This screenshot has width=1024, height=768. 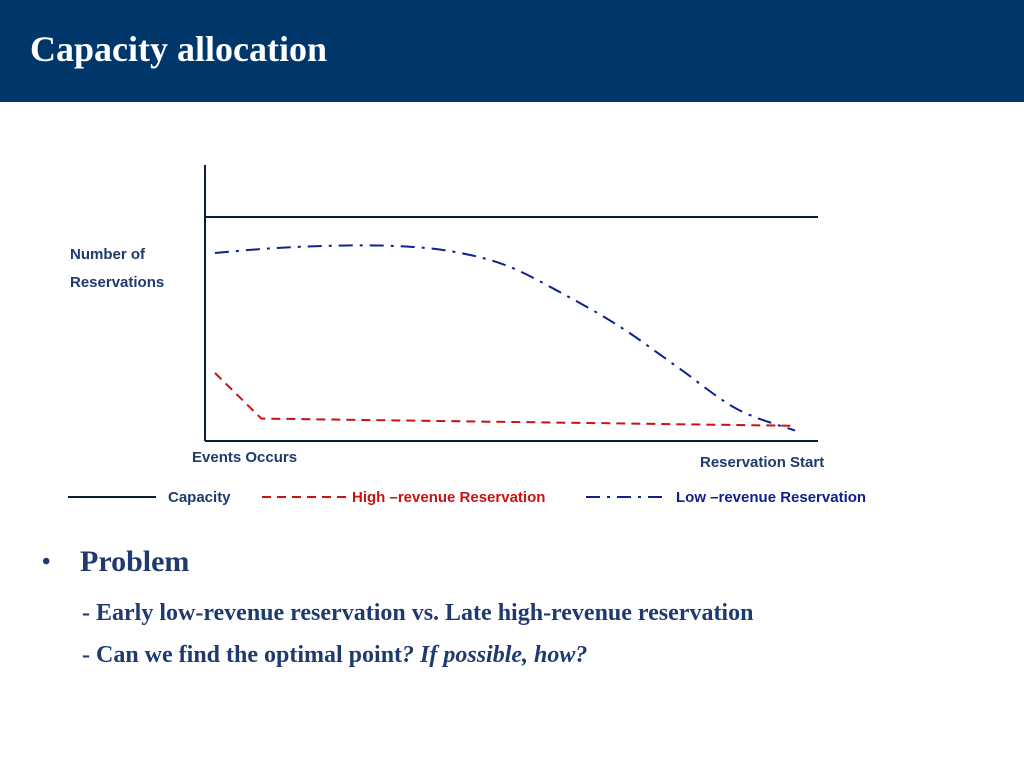 What do you see at coordinates (117, 282) in the screenshot?
I see `y-axis-label-line2: Reservations` at bounding box center [117, 282].